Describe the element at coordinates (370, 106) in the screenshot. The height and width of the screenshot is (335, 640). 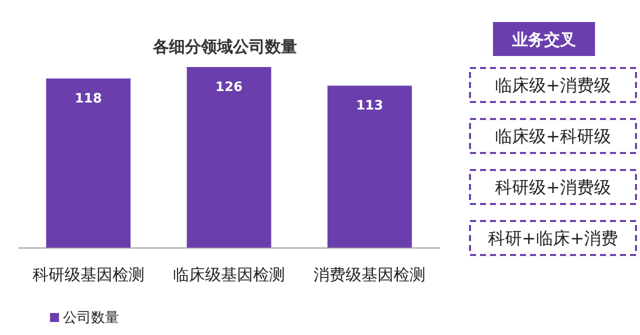
I see `data-label: 113` at that location.